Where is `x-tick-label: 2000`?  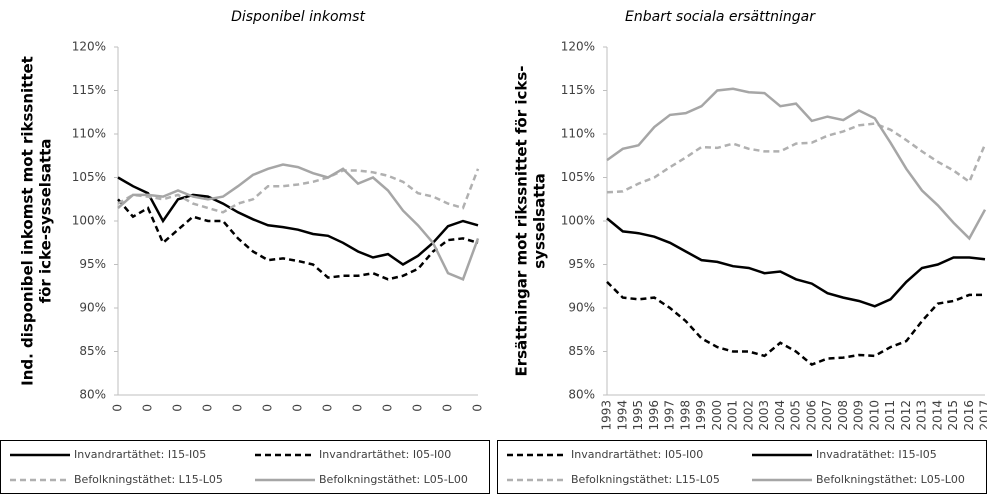
x-tick-label: 2000 is located at coordinates (717, 415).